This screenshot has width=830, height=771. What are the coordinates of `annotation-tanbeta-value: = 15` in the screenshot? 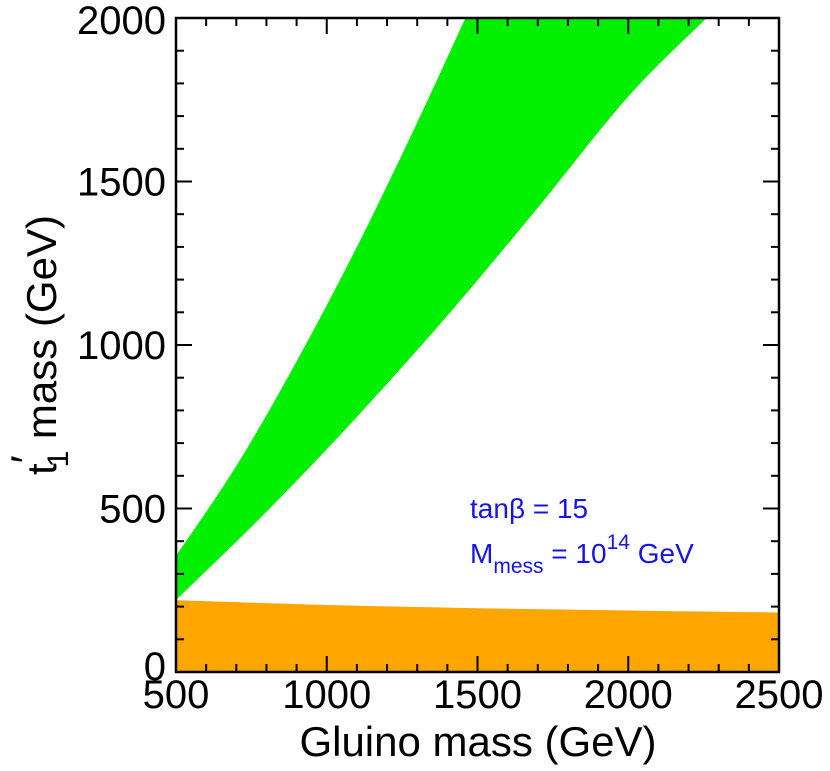 It's located at (556, 508).